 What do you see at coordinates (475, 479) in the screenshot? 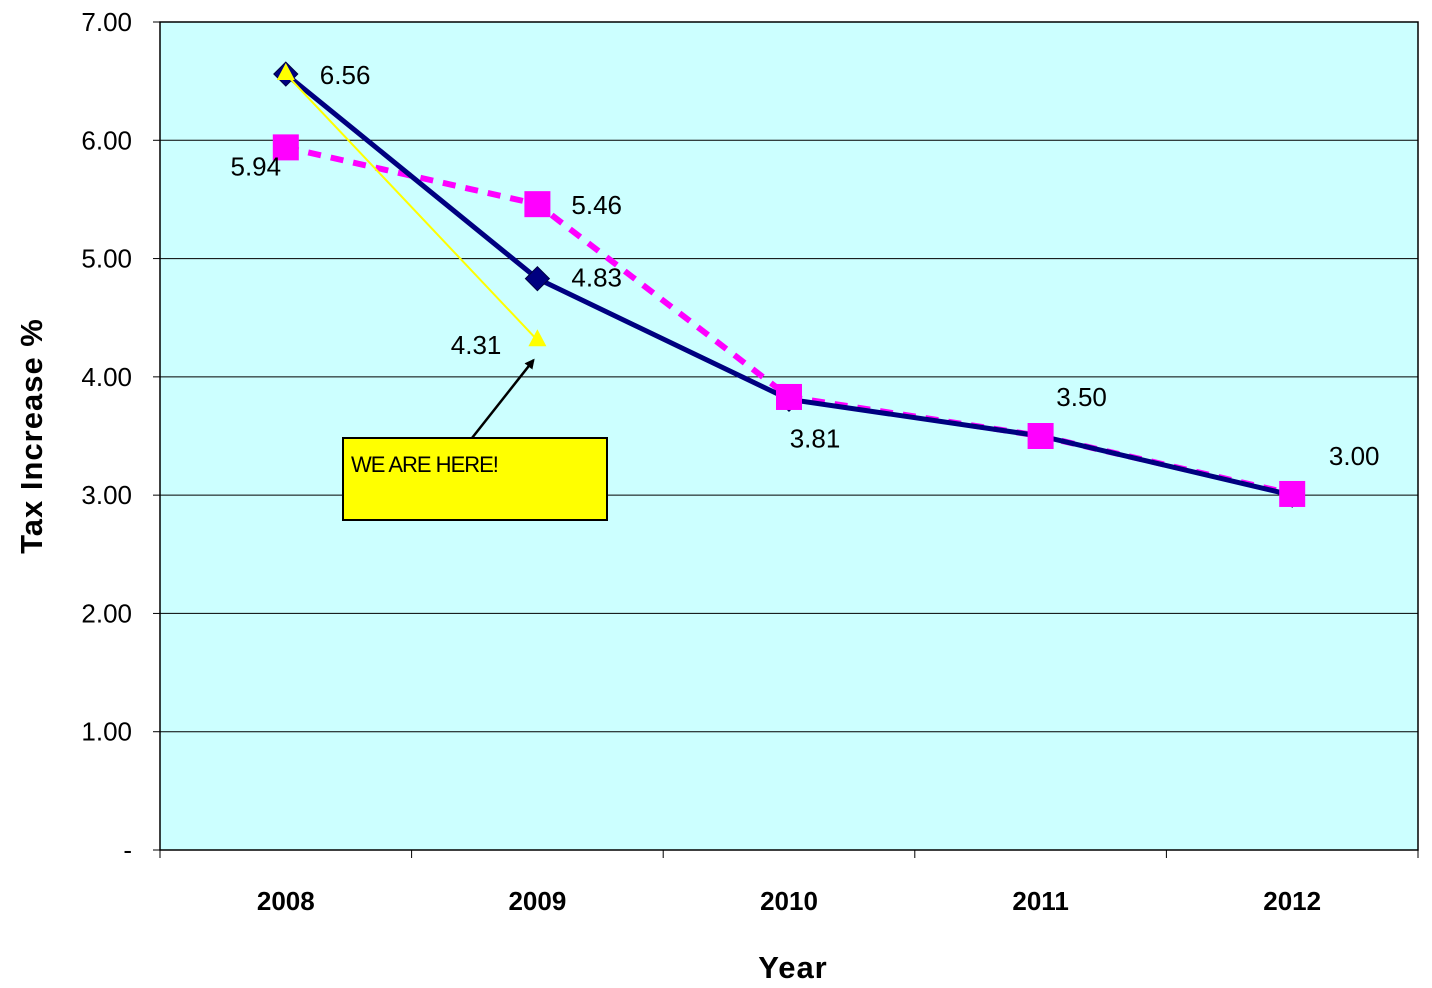
I see `callout-box` at bounding box center [475, 479].